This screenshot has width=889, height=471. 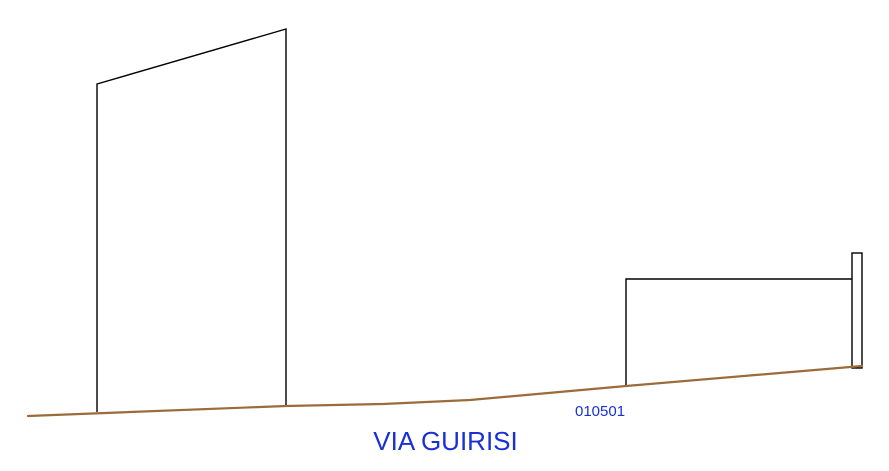 I want to click on ground-profile-line, so click(x=445, y=391).